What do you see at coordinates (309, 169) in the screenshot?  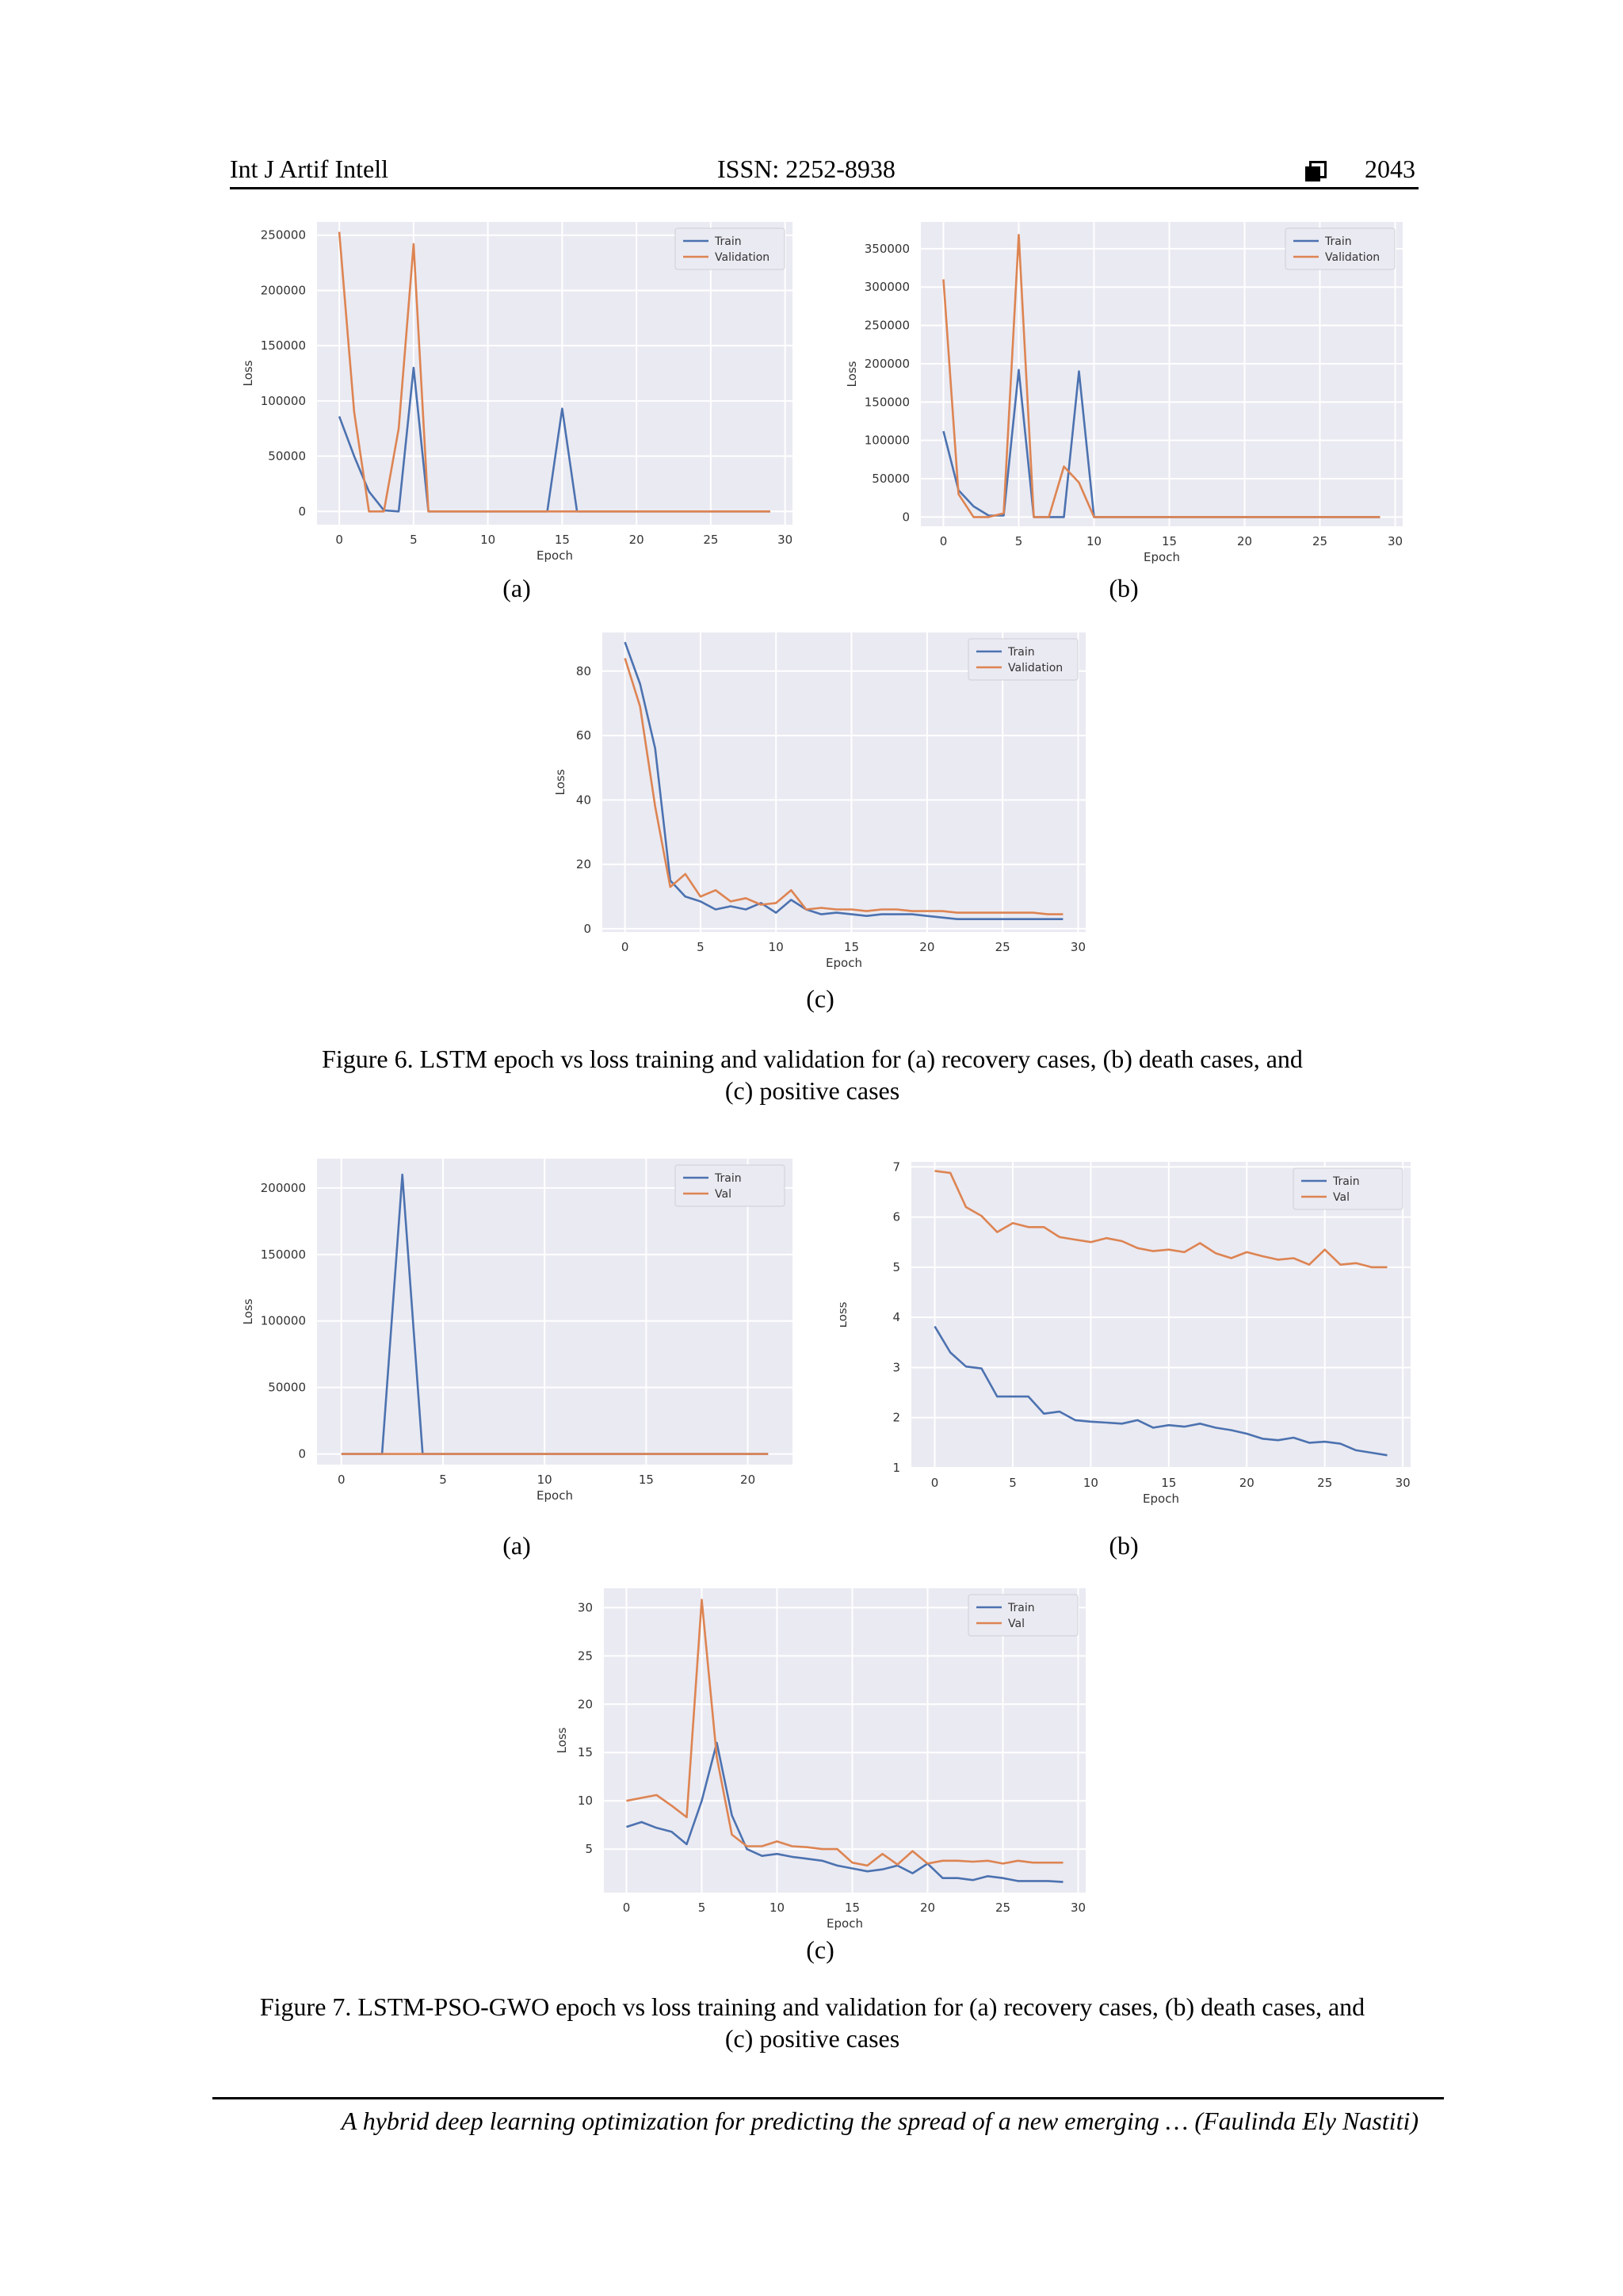 I see `journal-name: Int J Artif Intell` at bounding box center [309, 169].